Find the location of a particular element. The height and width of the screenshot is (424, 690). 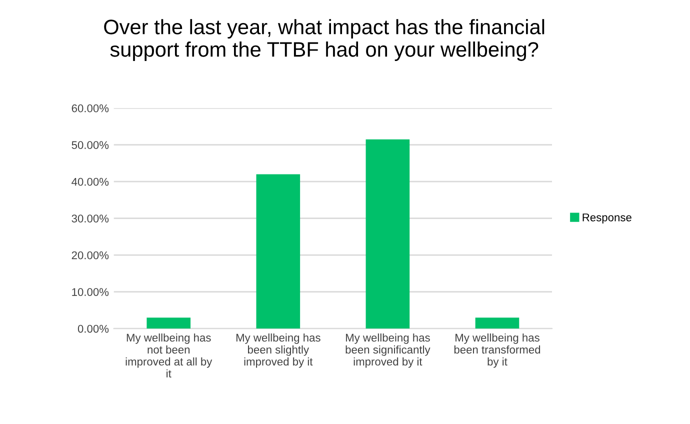

legend-label: Response is located at coordinates (607, 219).